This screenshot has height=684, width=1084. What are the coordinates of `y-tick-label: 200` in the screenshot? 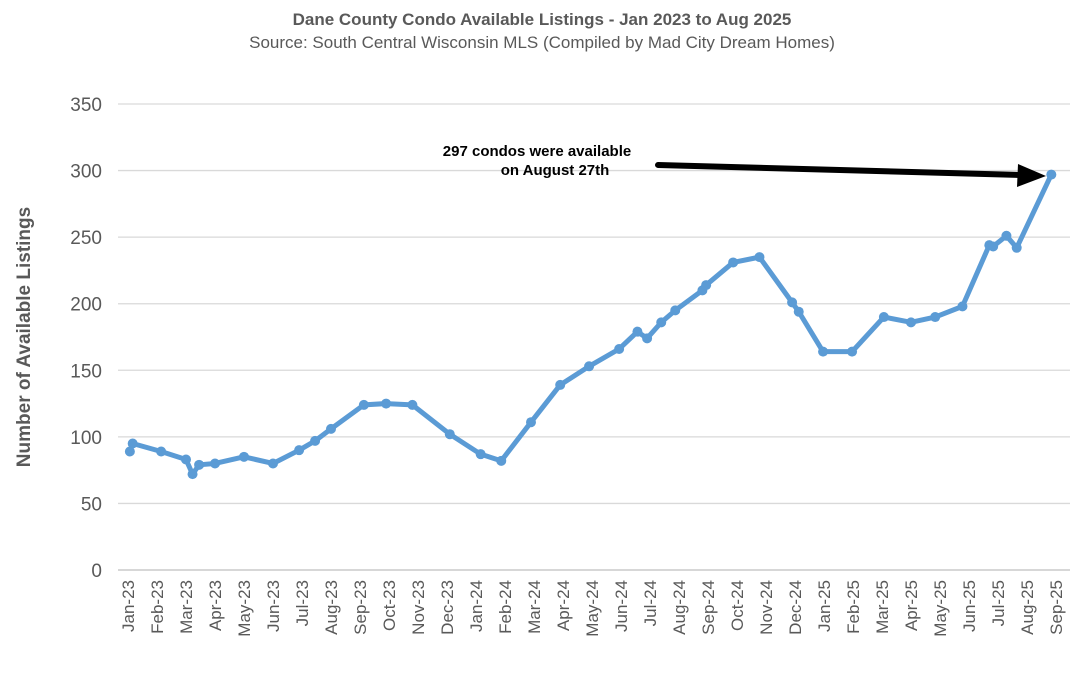 It's located at (86, 305).